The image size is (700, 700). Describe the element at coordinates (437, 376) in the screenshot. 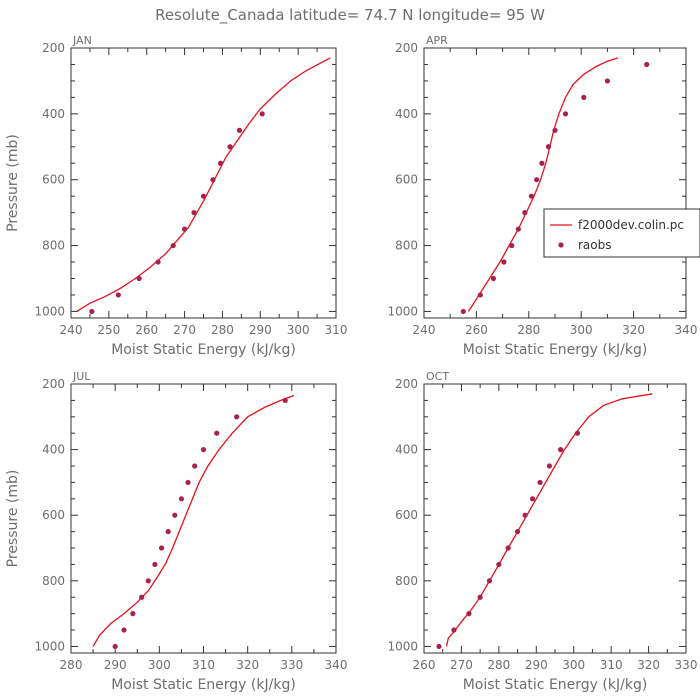

I see `panel-label-oct: OCT` at that location.